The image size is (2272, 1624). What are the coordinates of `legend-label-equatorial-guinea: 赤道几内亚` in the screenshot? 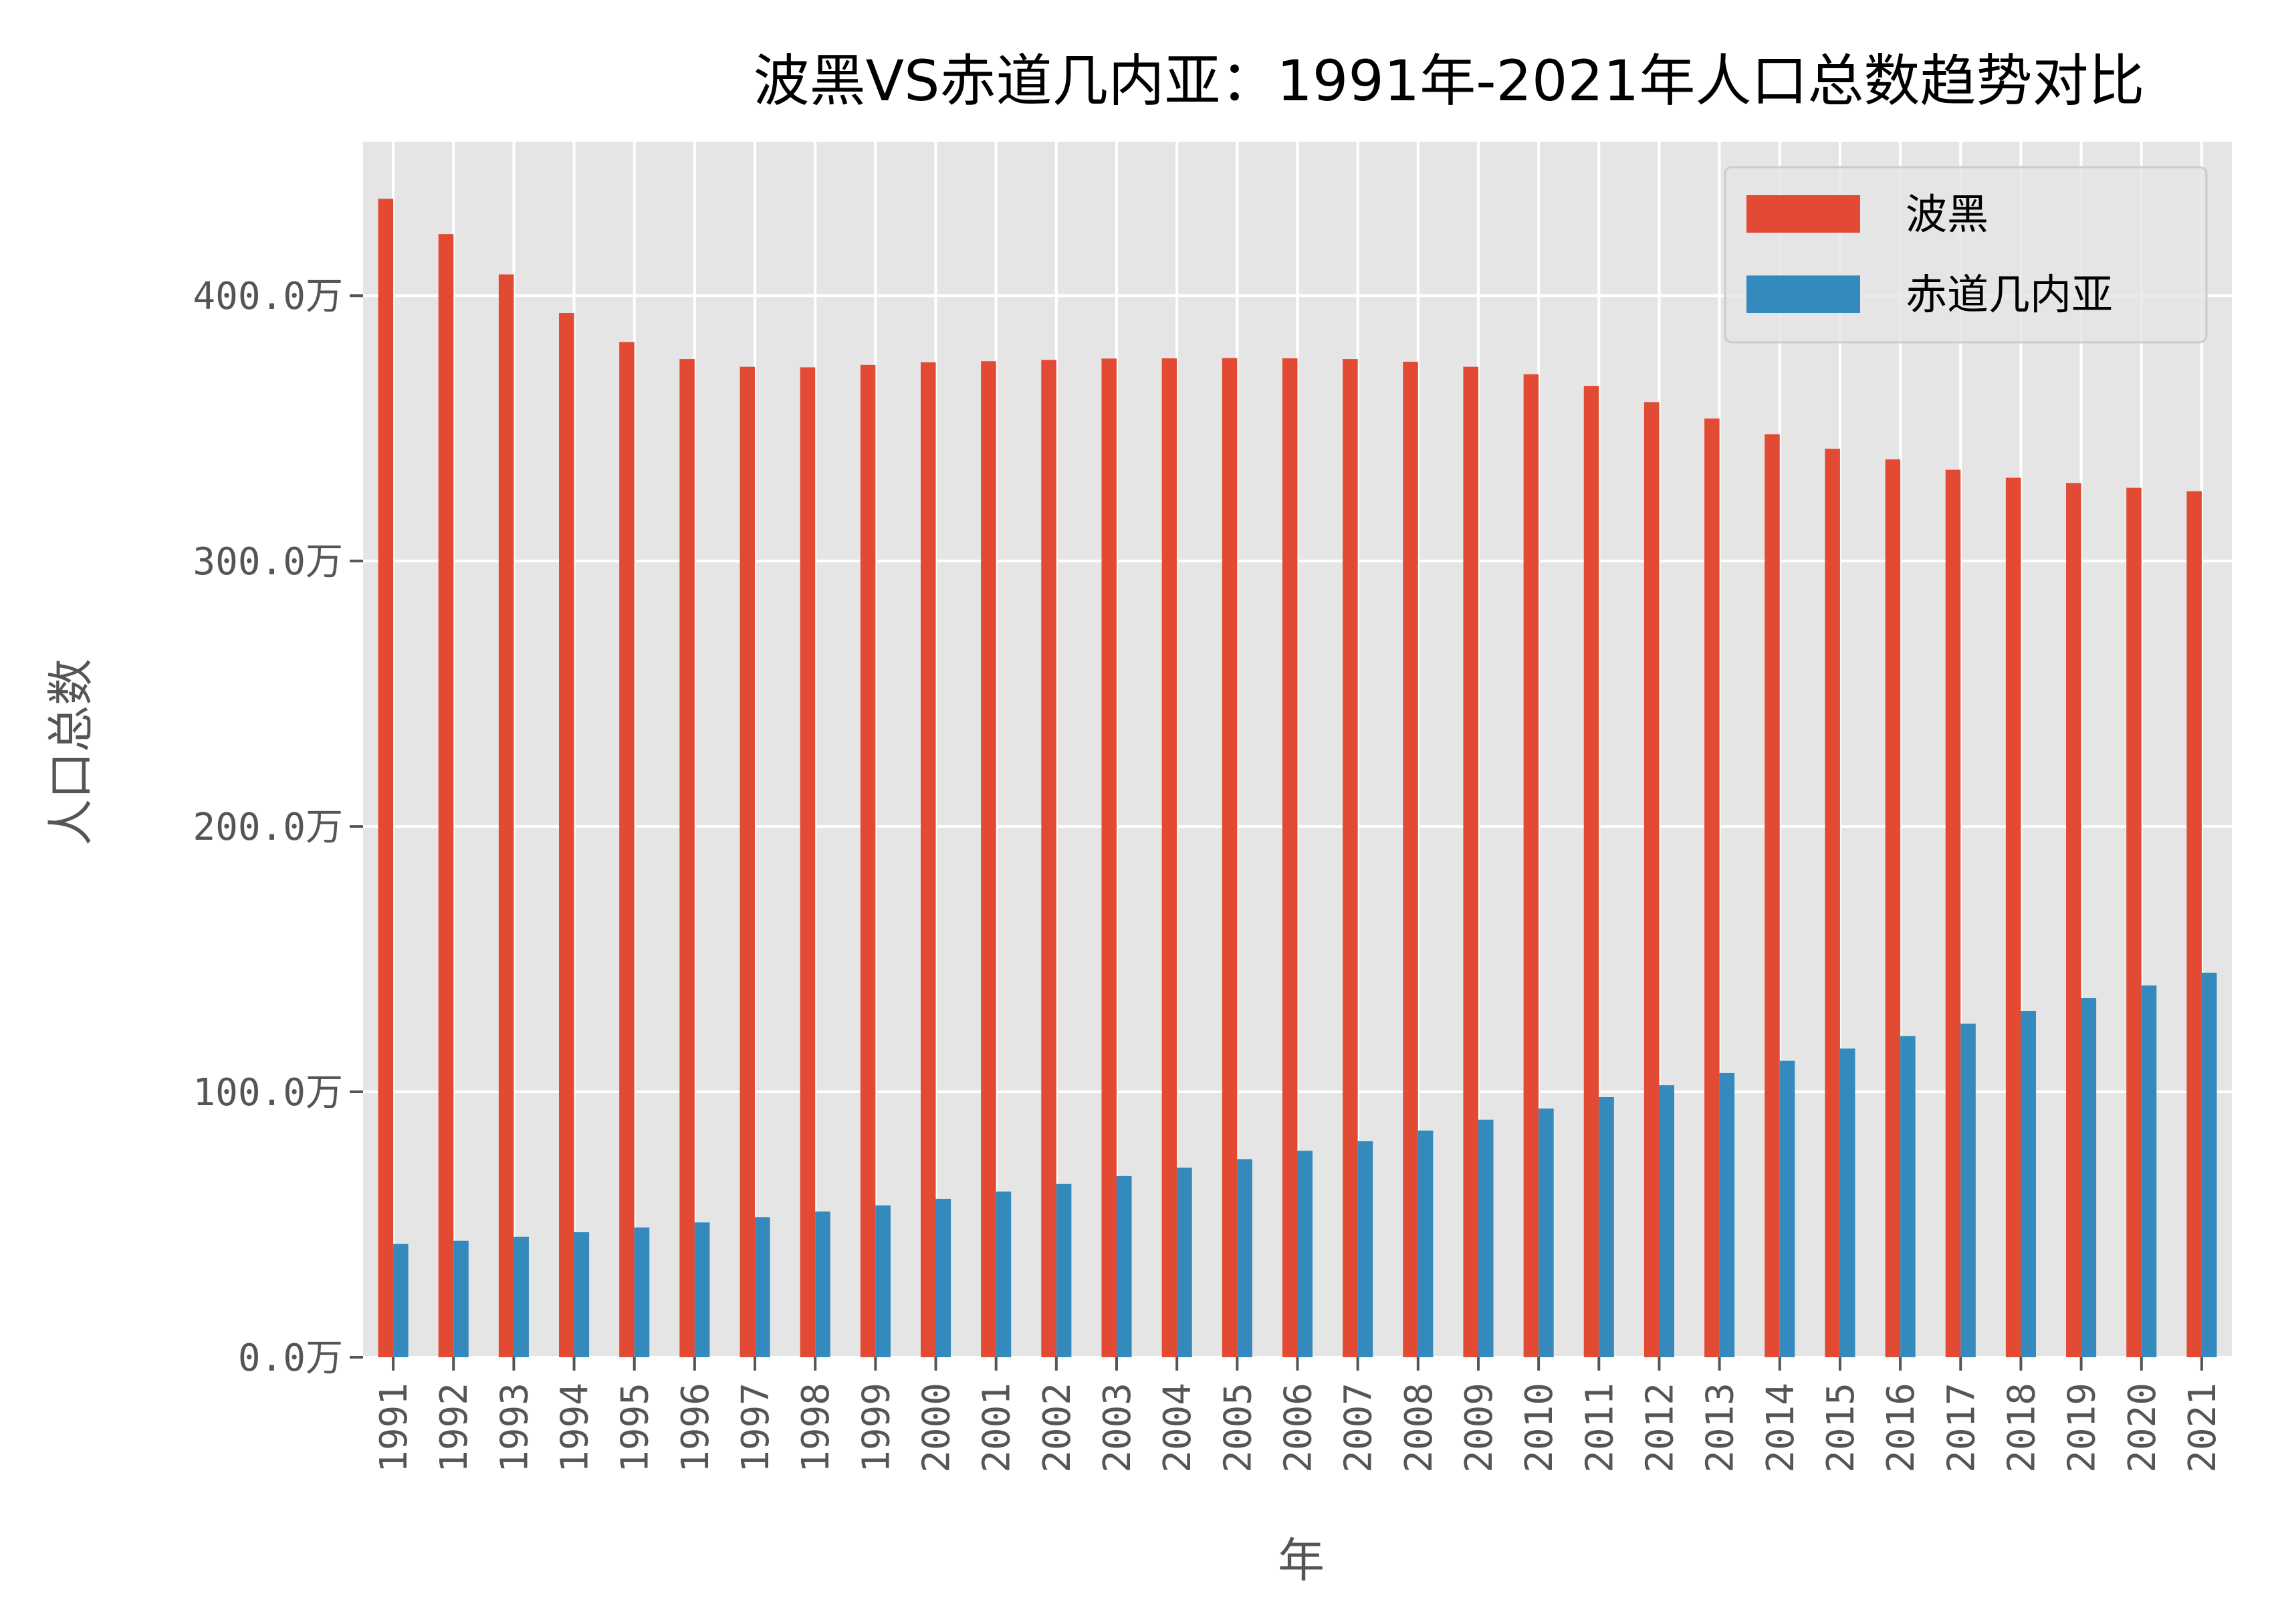 It's located at (2010, 294).